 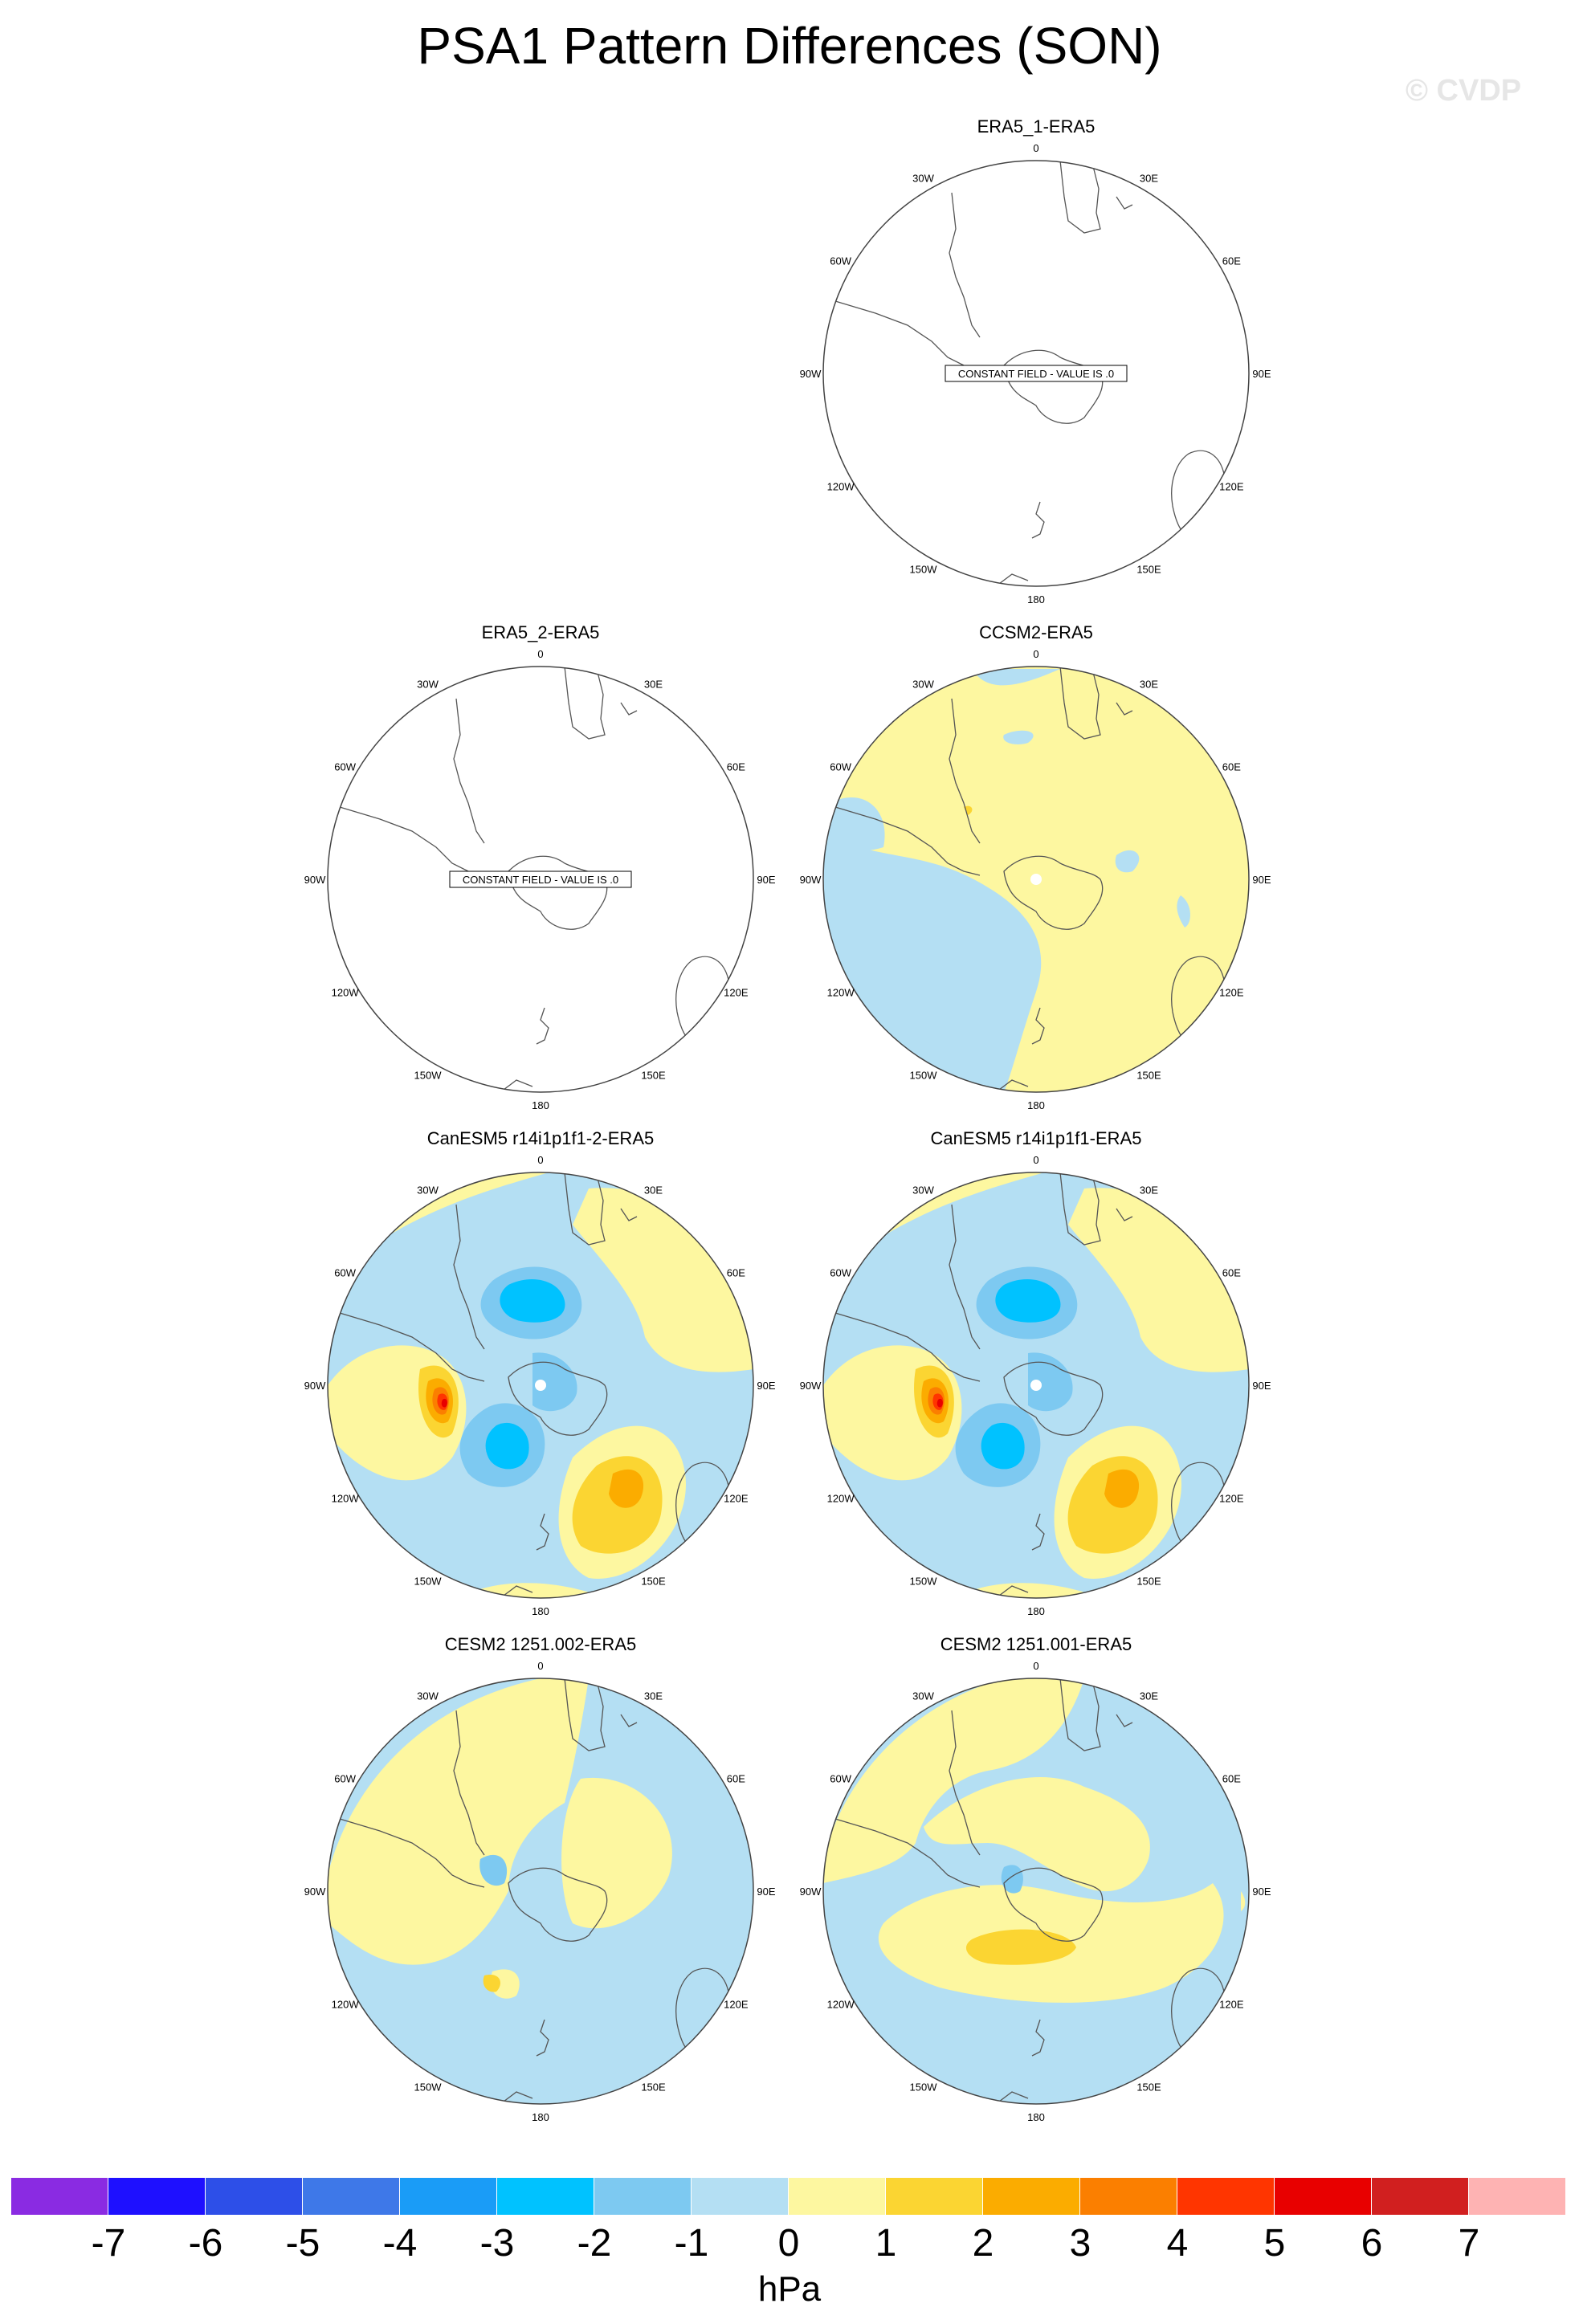 What do you see at coordinates (1231, 261) in the screenshot?
I see `longitude-label: 60E` at bounding box center [1231, 261].